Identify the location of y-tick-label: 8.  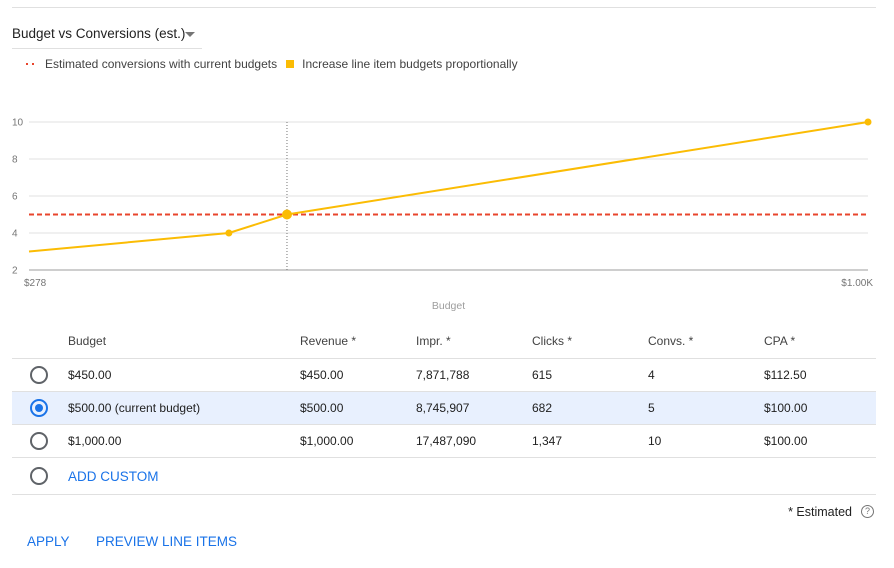
(15, 160).